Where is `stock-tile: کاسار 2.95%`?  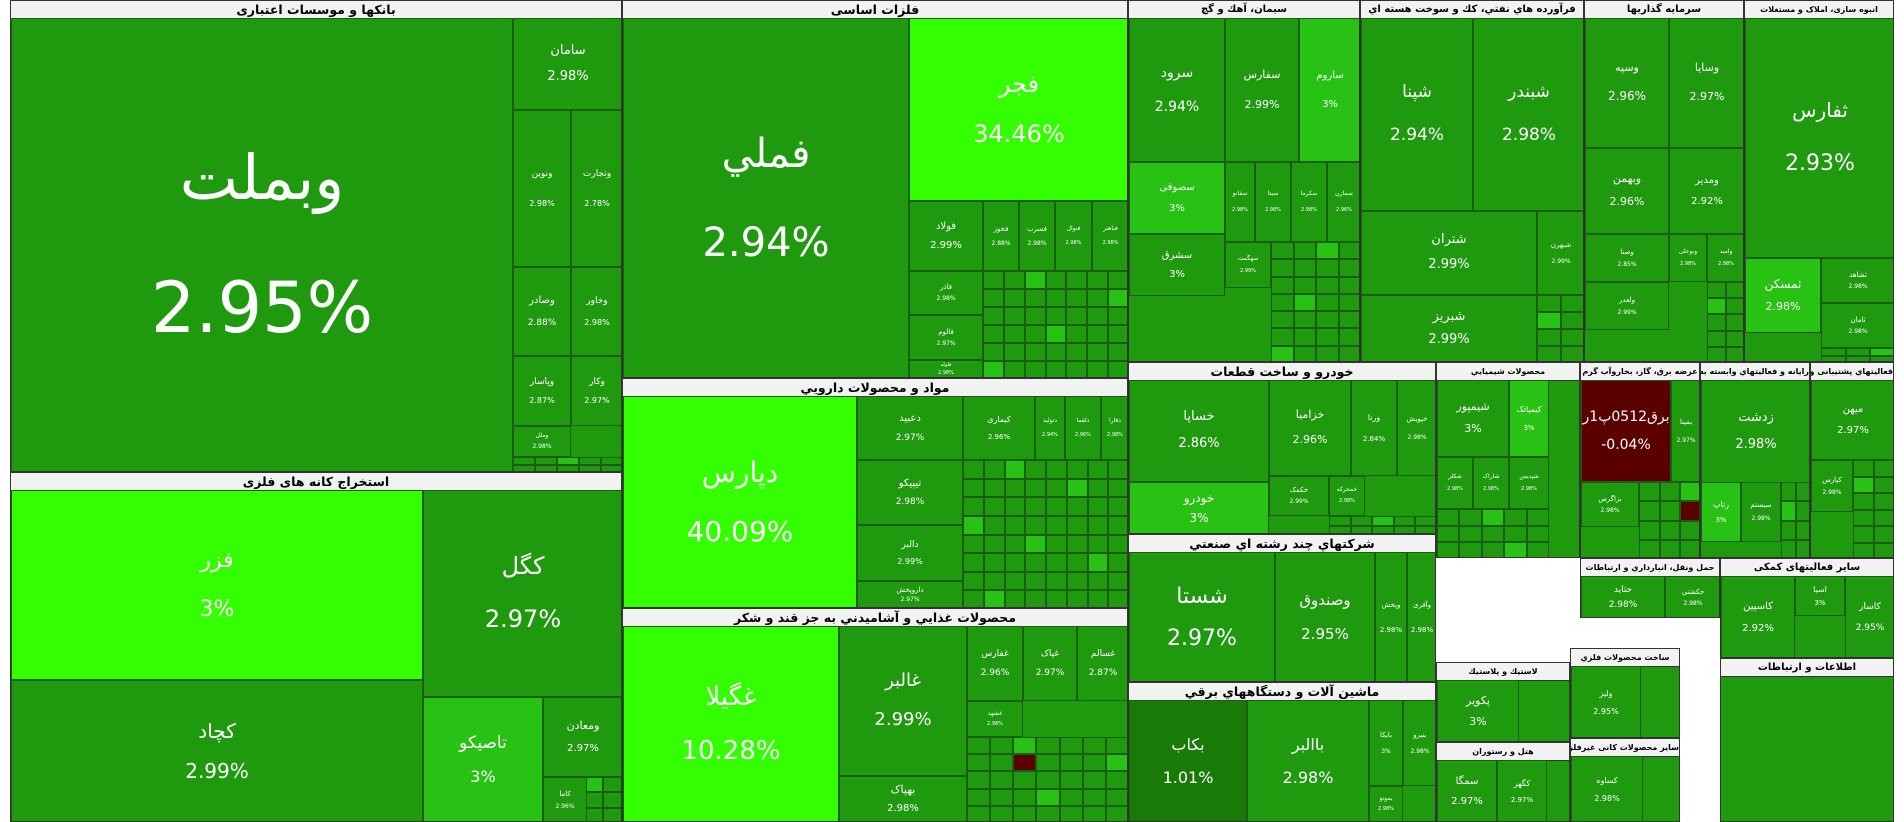
stock-tile: کاسار 2.95% is located at coordinates (1869, 616).